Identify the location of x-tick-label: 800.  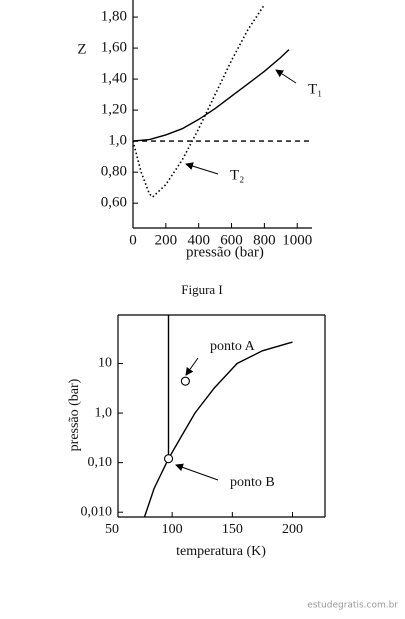
(264, 240).